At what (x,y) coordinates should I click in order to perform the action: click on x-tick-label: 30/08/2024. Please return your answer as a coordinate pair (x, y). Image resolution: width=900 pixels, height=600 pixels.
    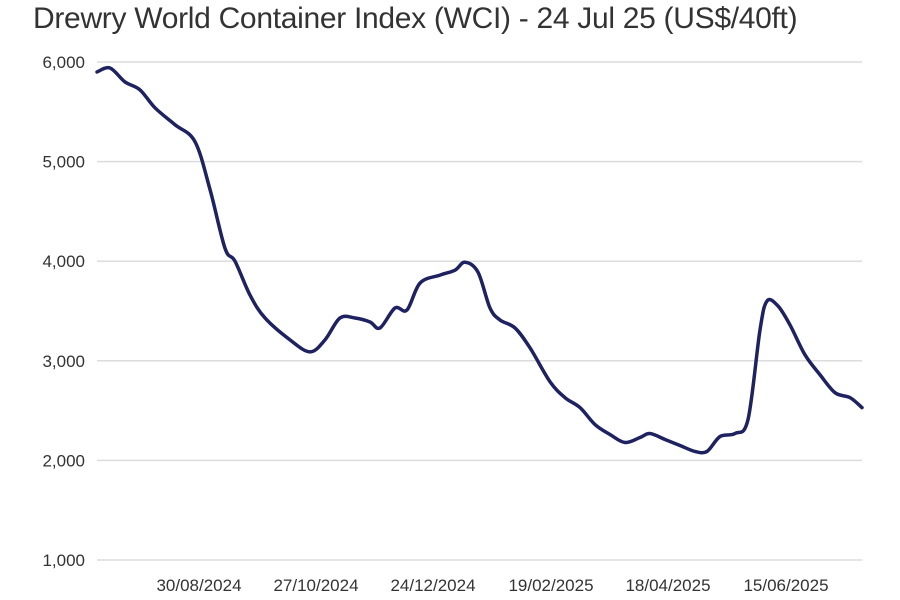
    Looking at the image, I should click on (198, 585).